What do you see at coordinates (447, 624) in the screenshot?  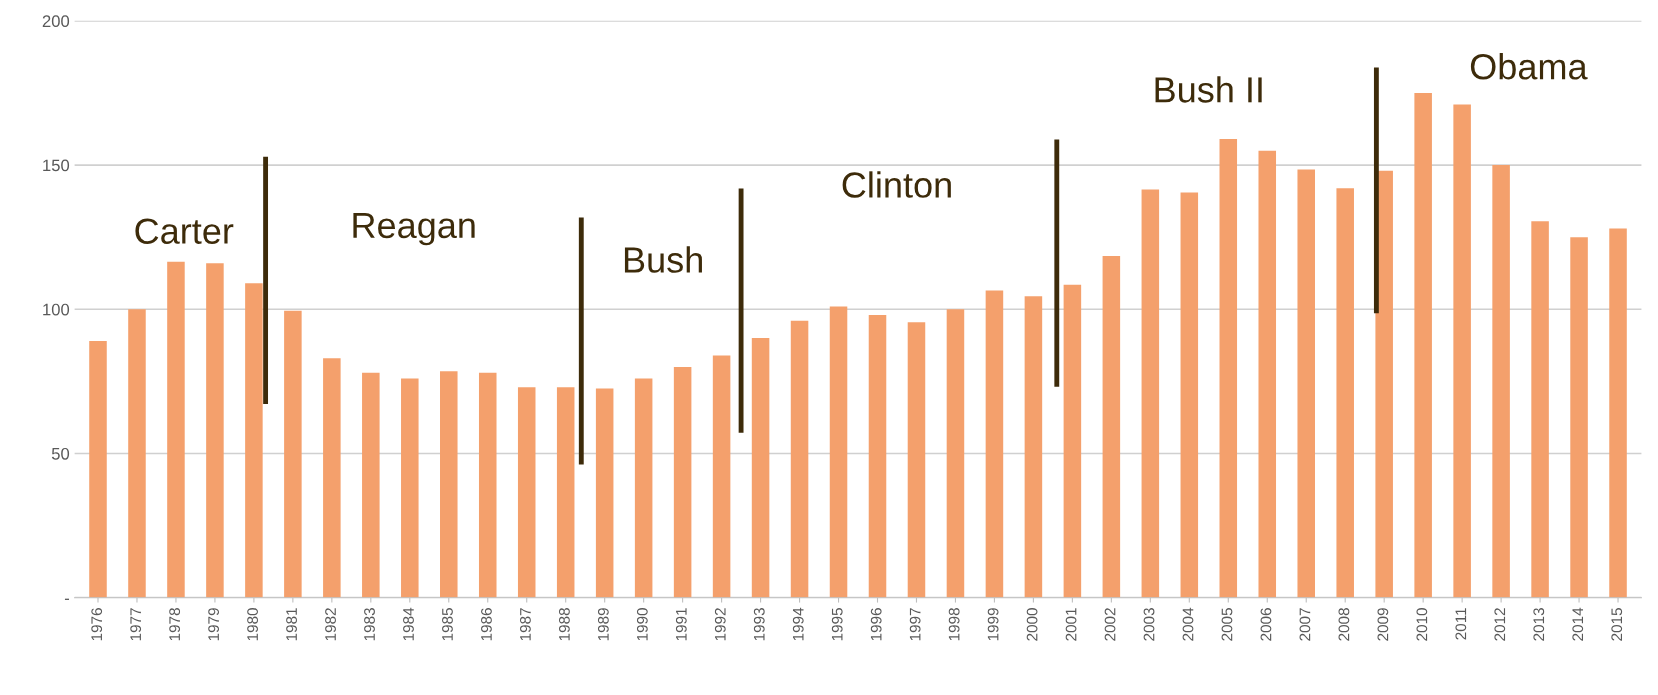 I see `x-tick-label: 1985` at bounding box center [447, 624].